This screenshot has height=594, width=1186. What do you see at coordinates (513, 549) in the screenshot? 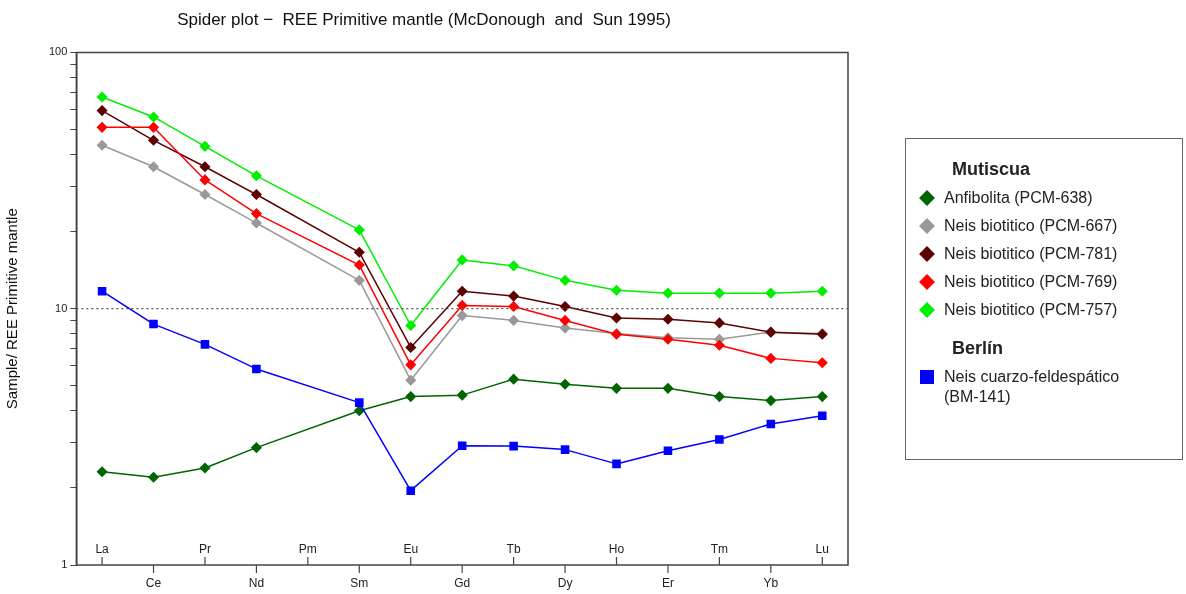
I see `x-tick-label: Tb` at bounding box center [513, 549].